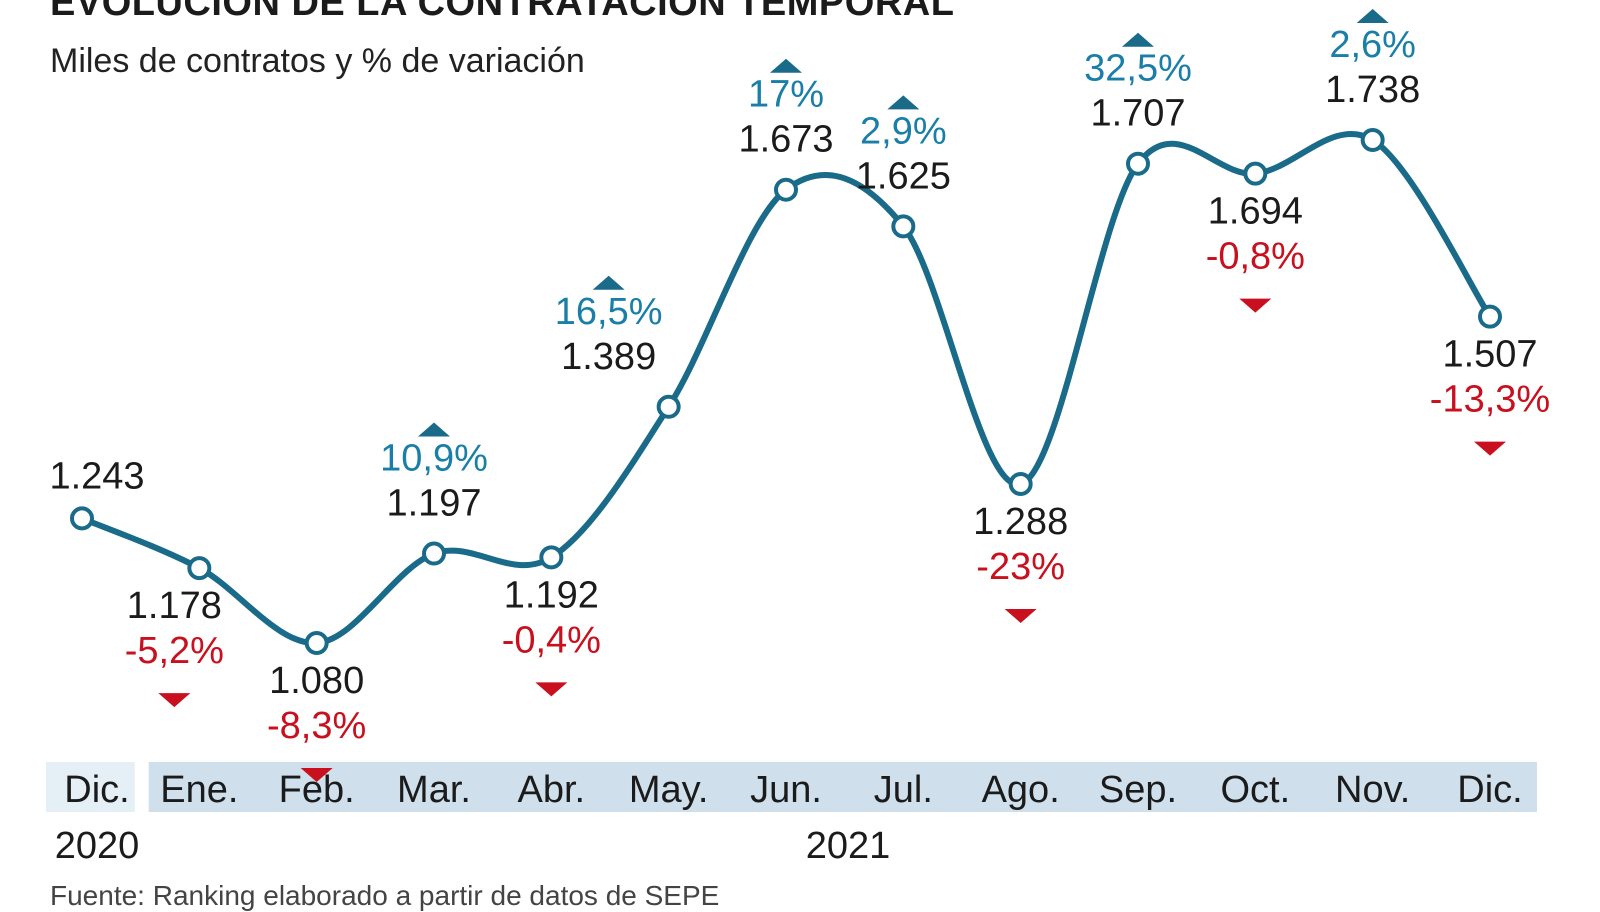  I want to click on month-label: Jun., so click(786, 790).